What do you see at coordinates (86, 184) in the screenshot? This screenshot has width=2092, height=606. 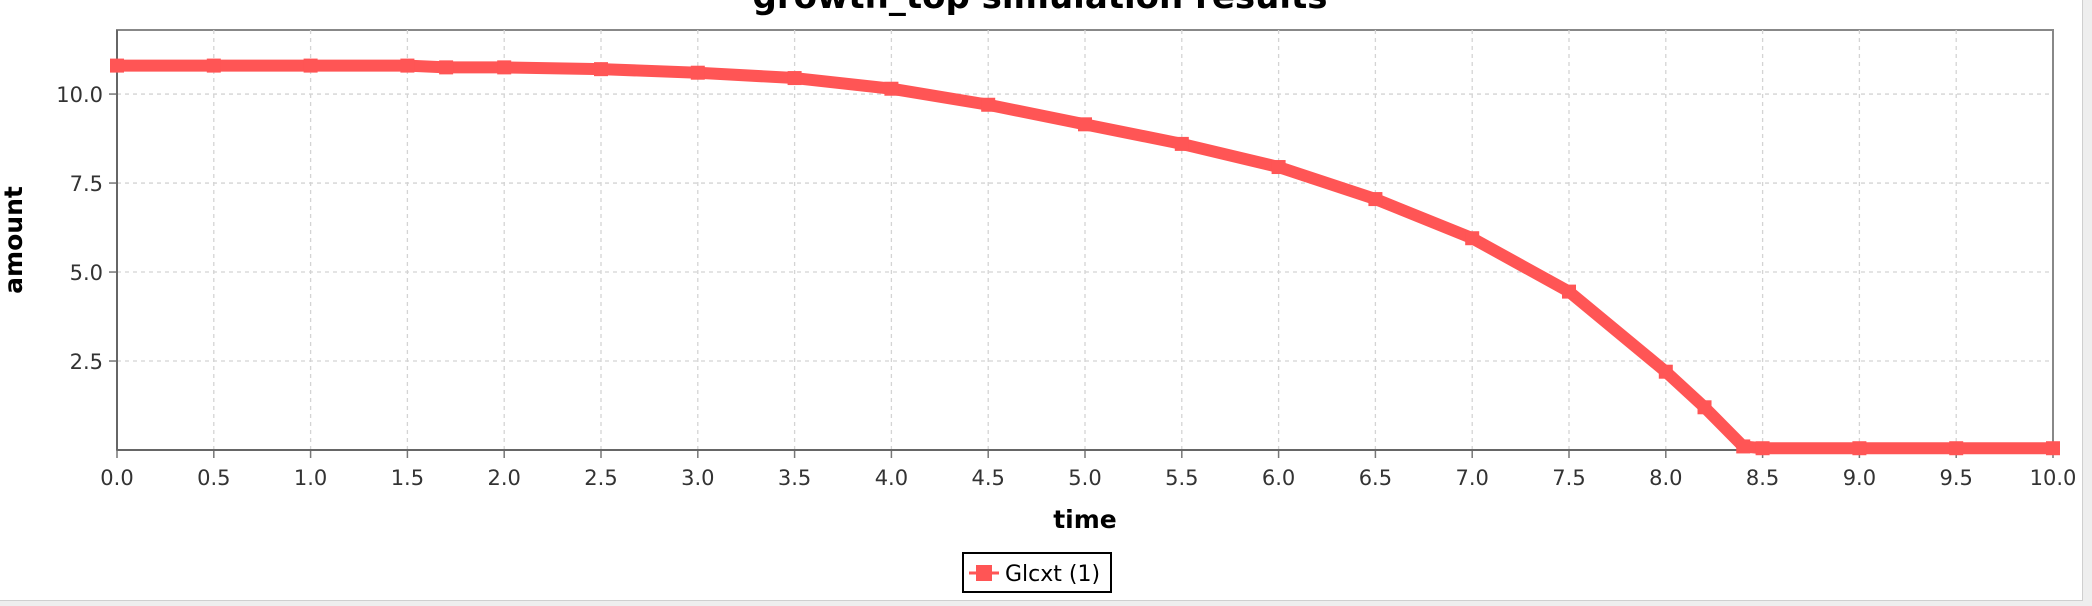 I see `y-tick-label: 7.5` at bounding box center [86, 184].